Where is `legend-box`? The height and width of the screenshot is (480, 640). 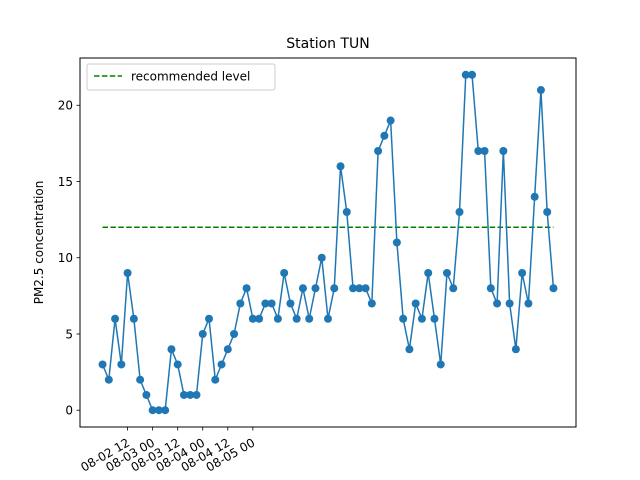 legend-box is located at coordinates (181, 77).